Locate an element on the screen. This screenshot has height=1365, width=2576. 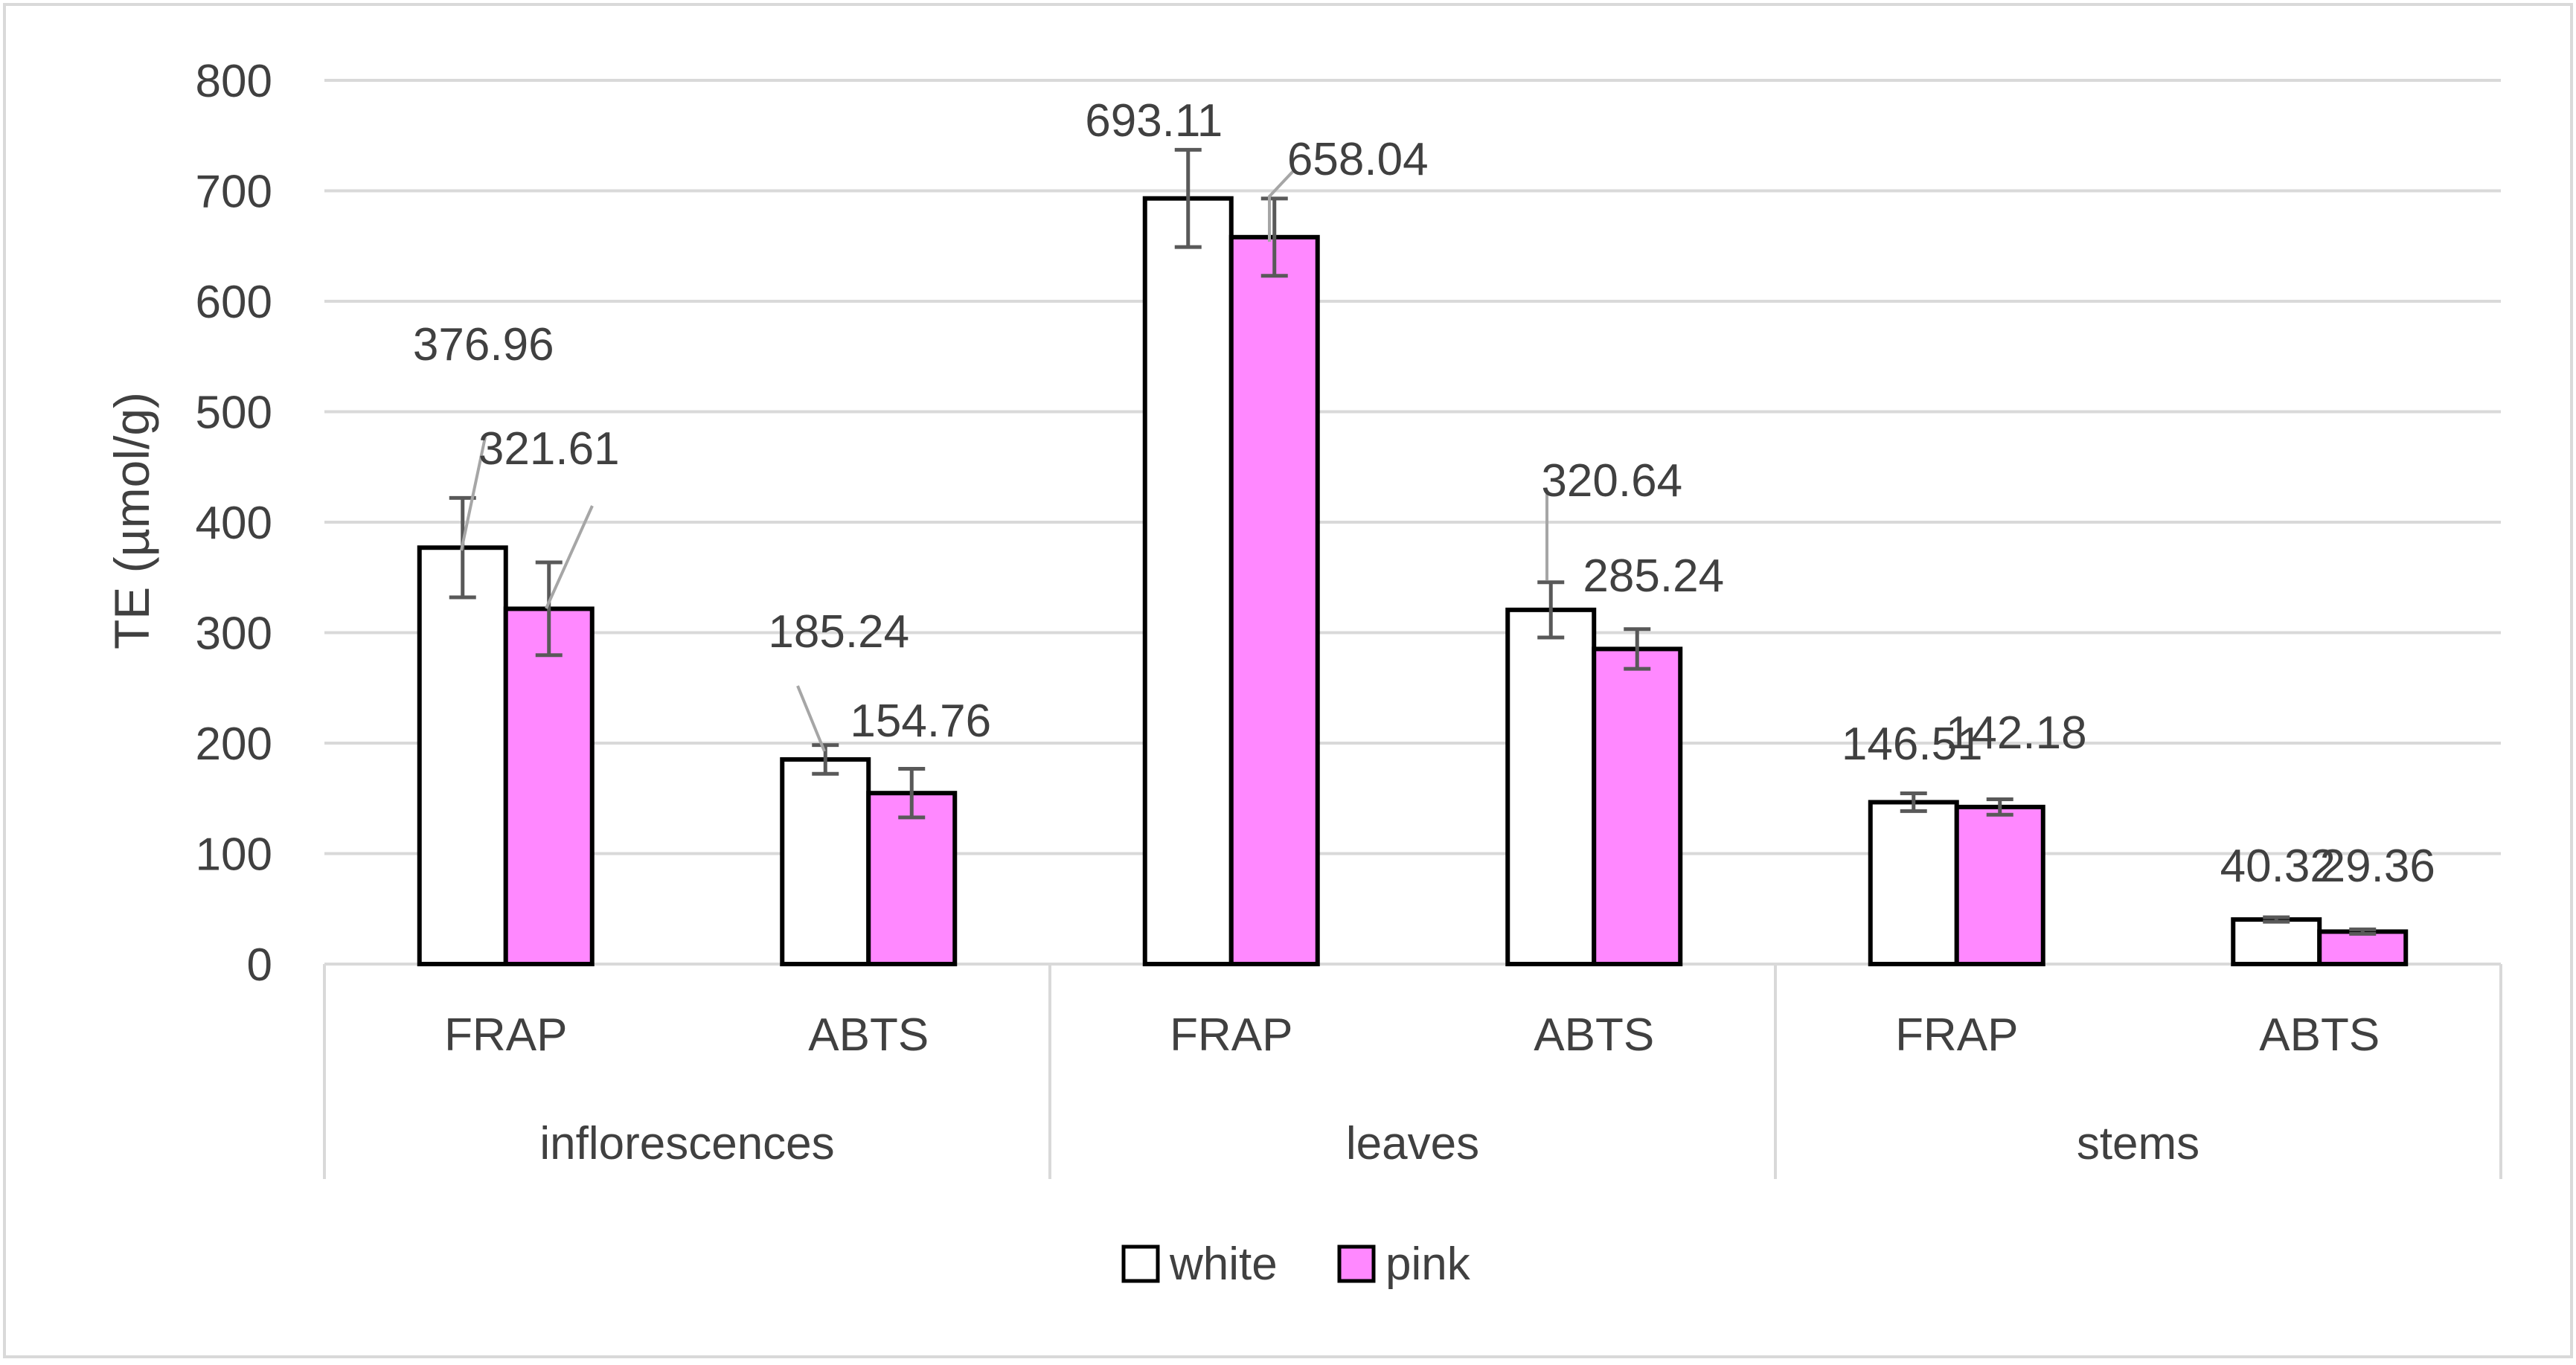
group-label: stems is located at coordinates (2138, 1143).